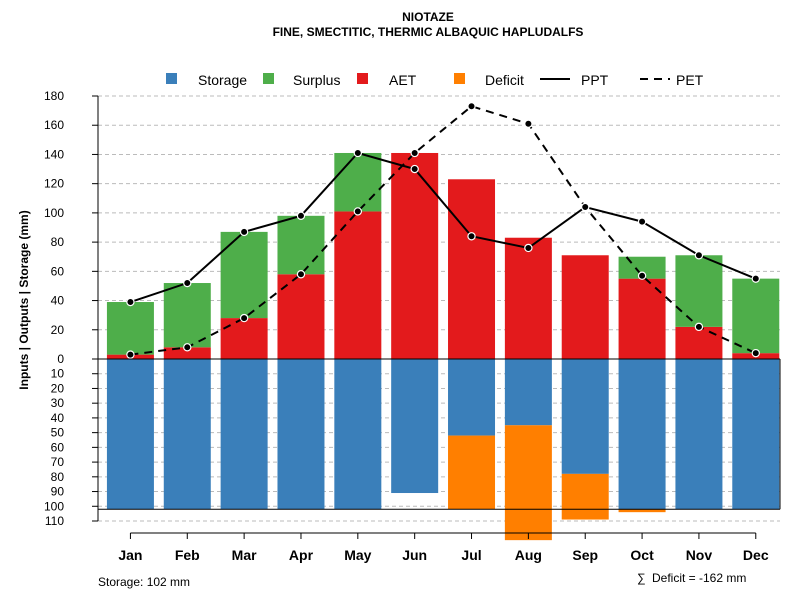  Describe the element at coordinates (316, 80) in the screenshot. I see `legend-surplus-label: Surplus` at that location.